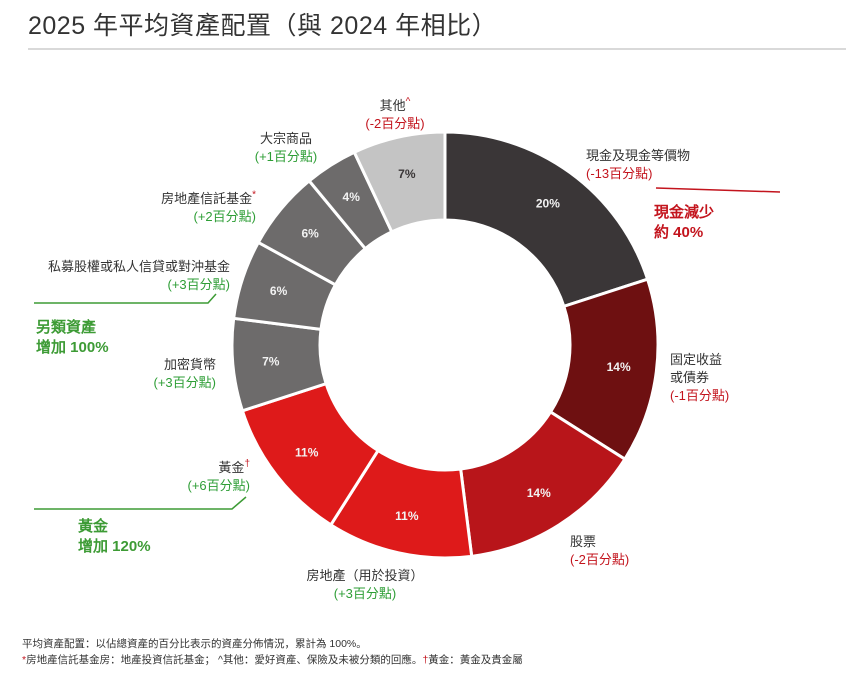 The height and width of the screenshot is (677, 854). What do you see at coordinates (231, 467) in the screenshot?
I see `label-gold-name: 黃金` at bounding box center [231, 467].